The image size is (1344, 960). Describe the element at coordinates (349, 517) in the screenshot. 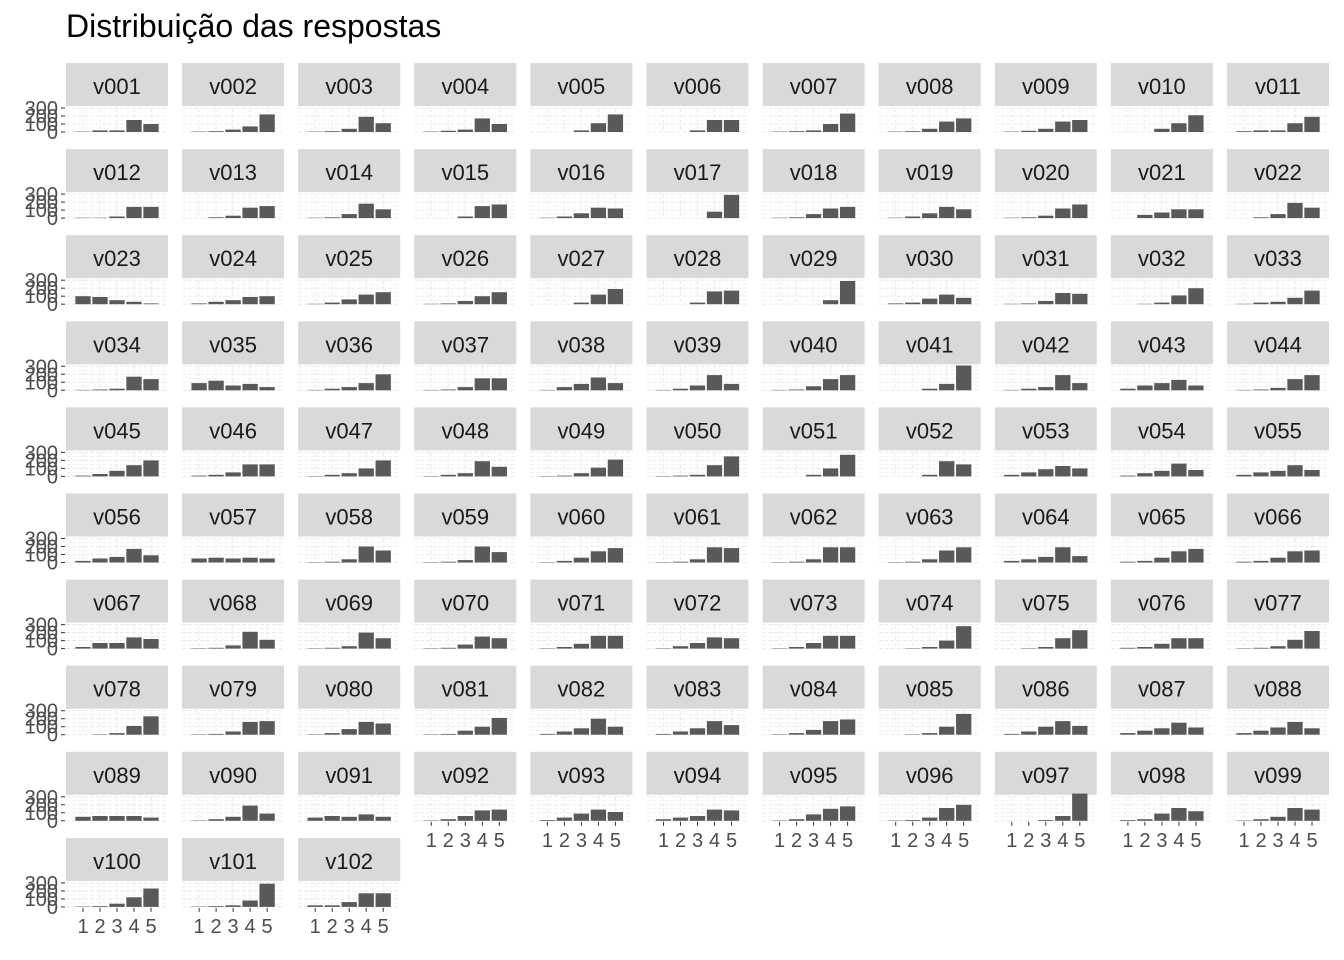

I see `facet-label: v058` at that location.